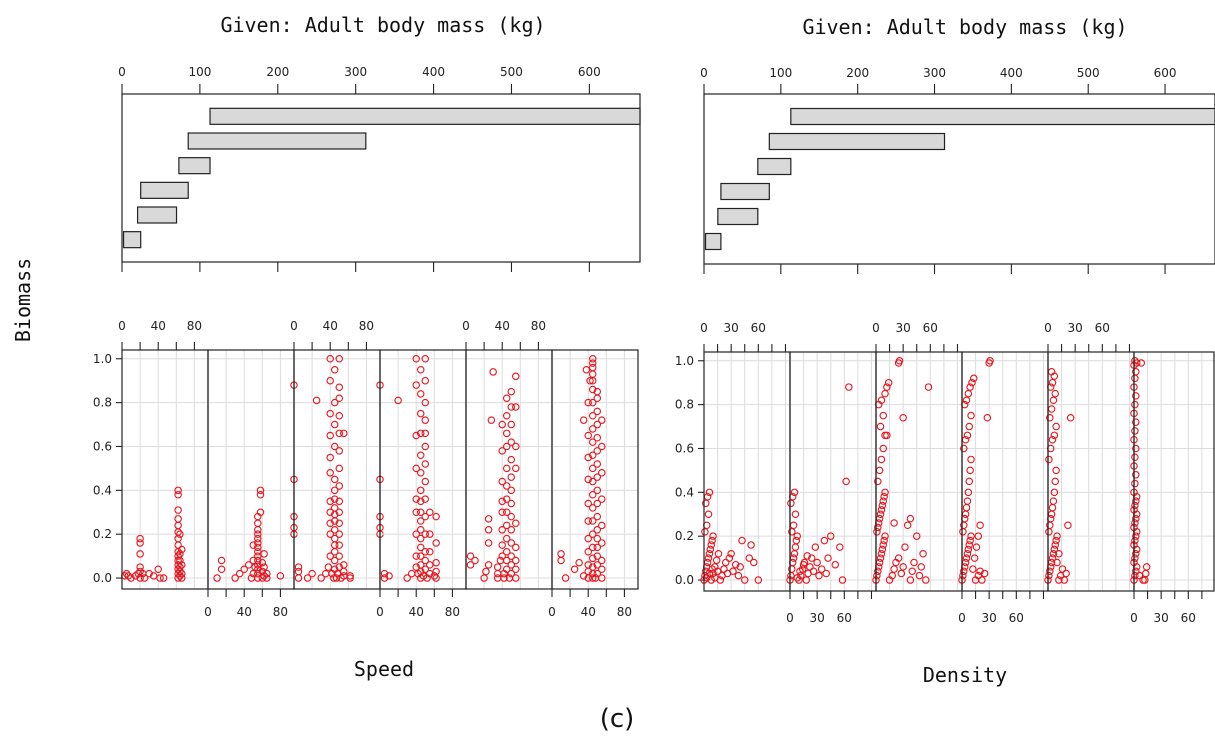  What do you see at coordinates (704, 73) in the screenshot?
I see `given-tick-label: 0` at bounding box center [704, 73].